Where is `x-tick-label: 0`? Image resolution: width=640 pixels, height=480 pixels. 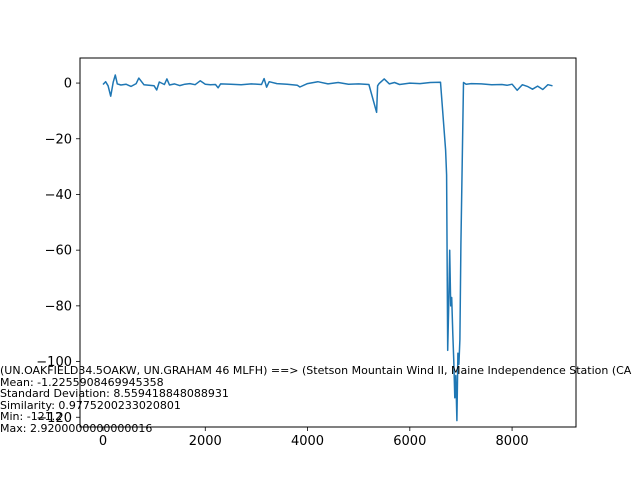 x-tick-label: 0 is located at coordinates (103, 441).